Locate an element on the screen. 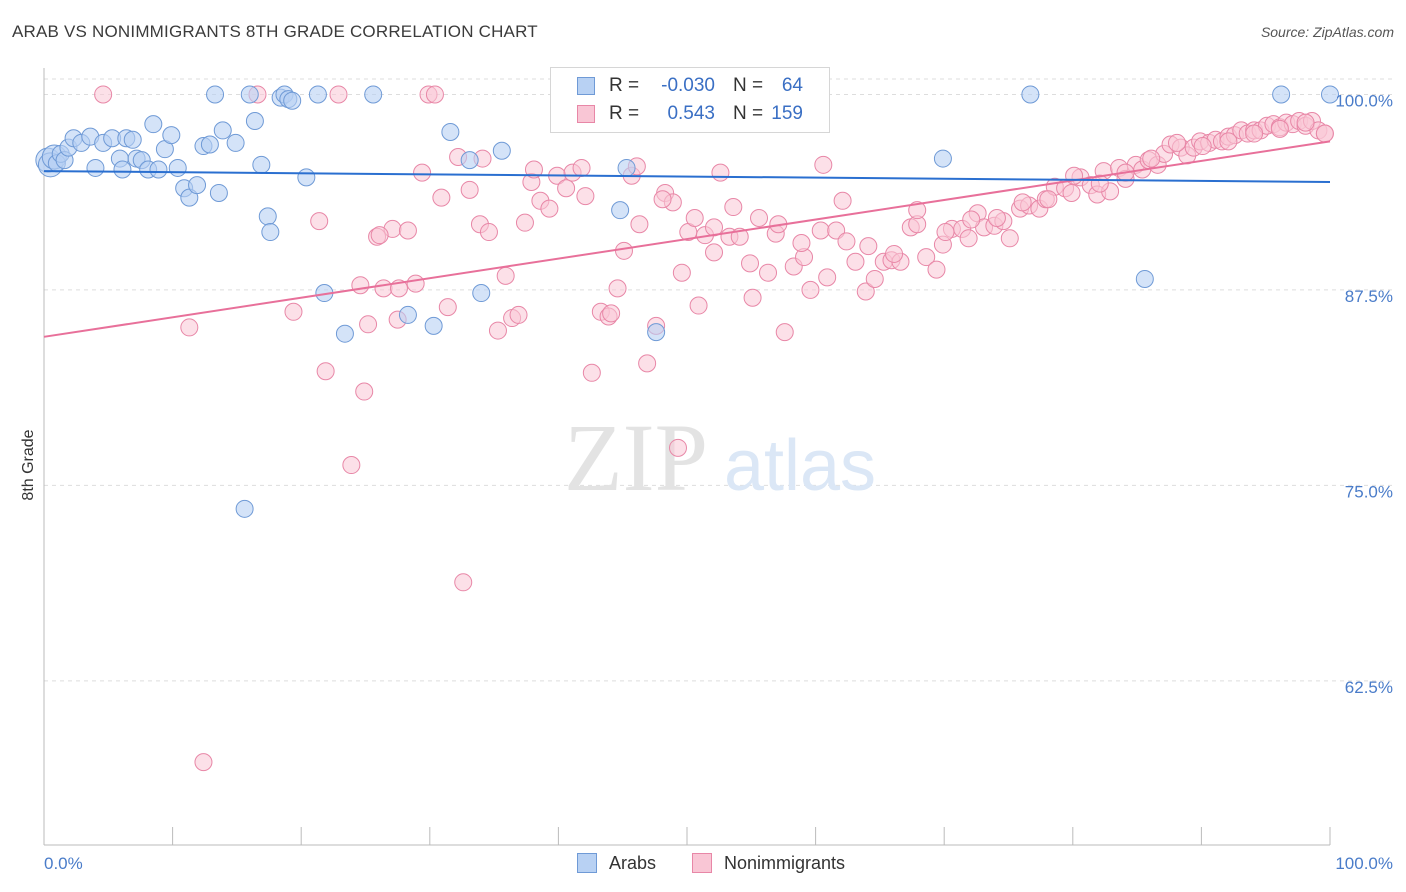  nonimmigrants-swatch is located at coordinates (586, 114).